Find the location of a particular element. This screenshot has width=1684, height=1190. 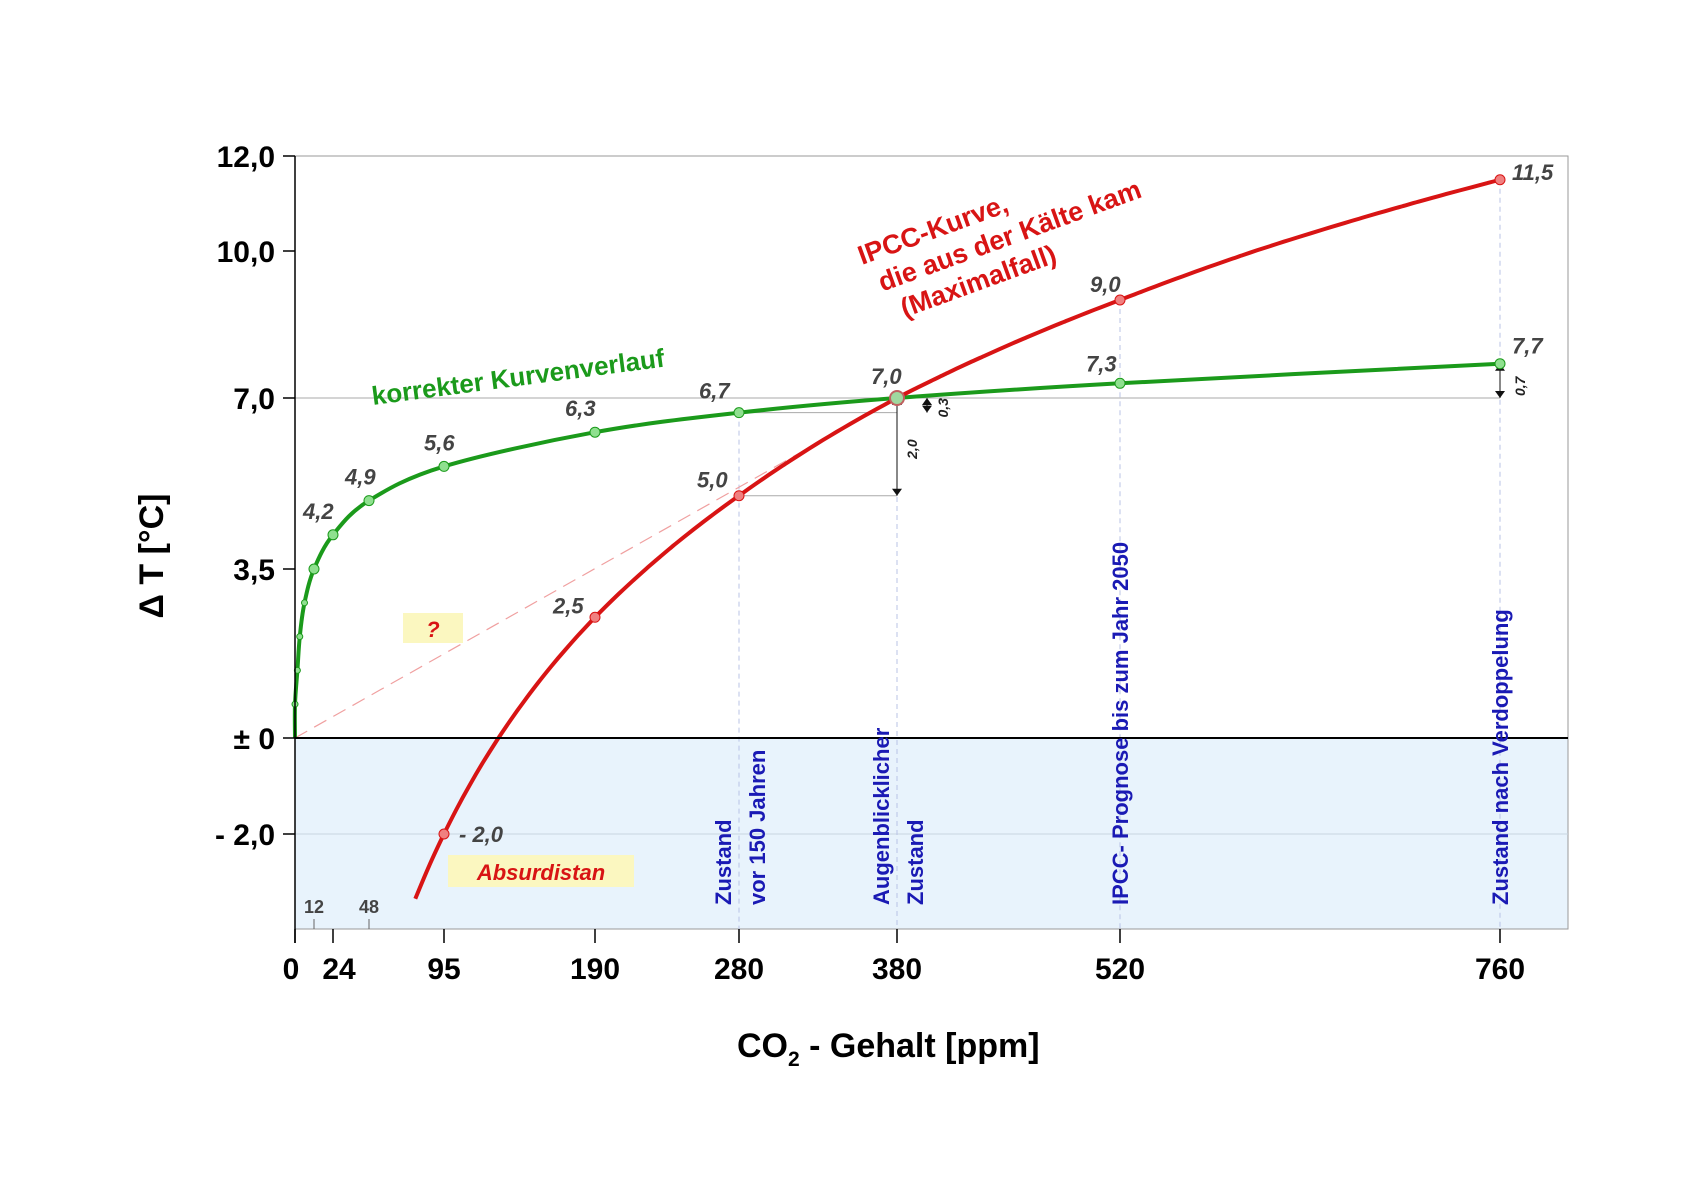

red-point-label: 5,0 is located at coordinates (712, 480).